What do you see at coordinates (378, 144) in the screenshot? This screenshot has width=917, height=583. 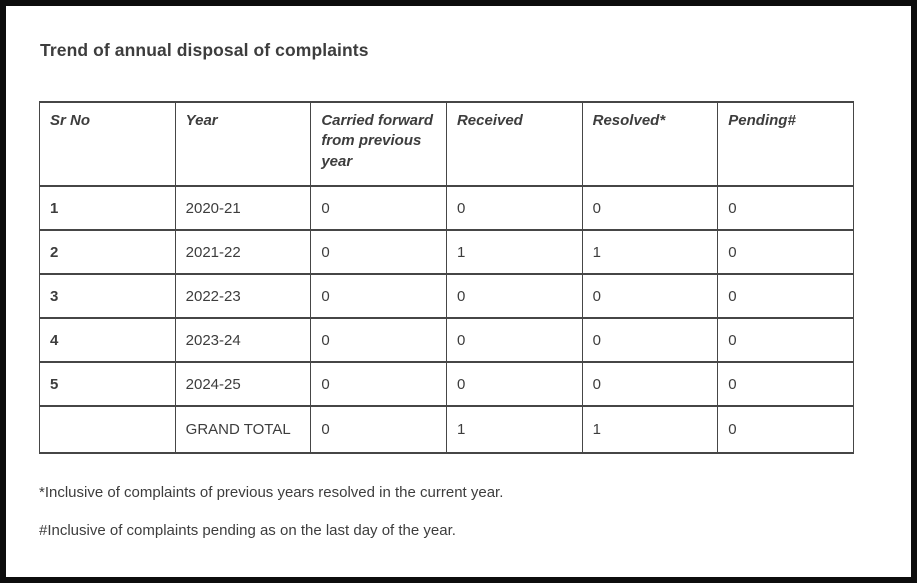 I see `column-header-carried-forward: Carried forward from previous year` at bounding box center [378, 144].